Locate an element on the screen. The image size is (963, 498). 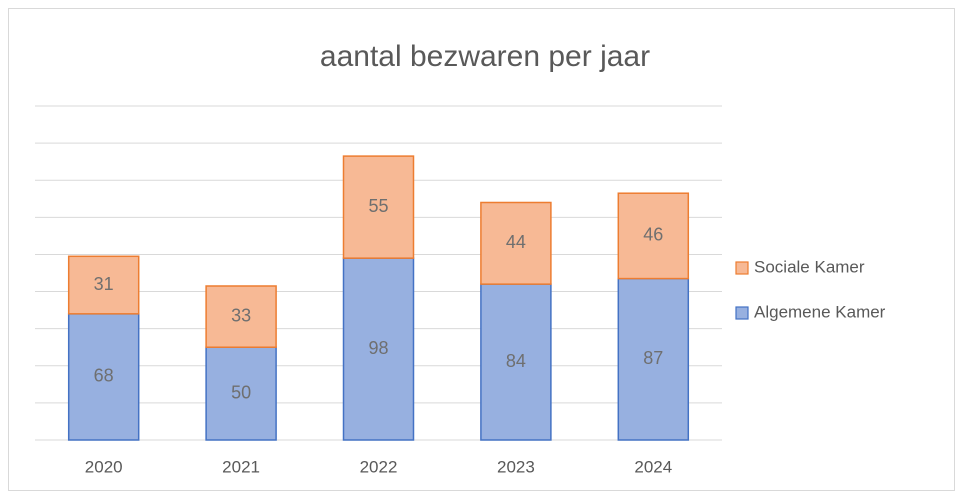
data-label: 68 is located at coordinates (104, 376).